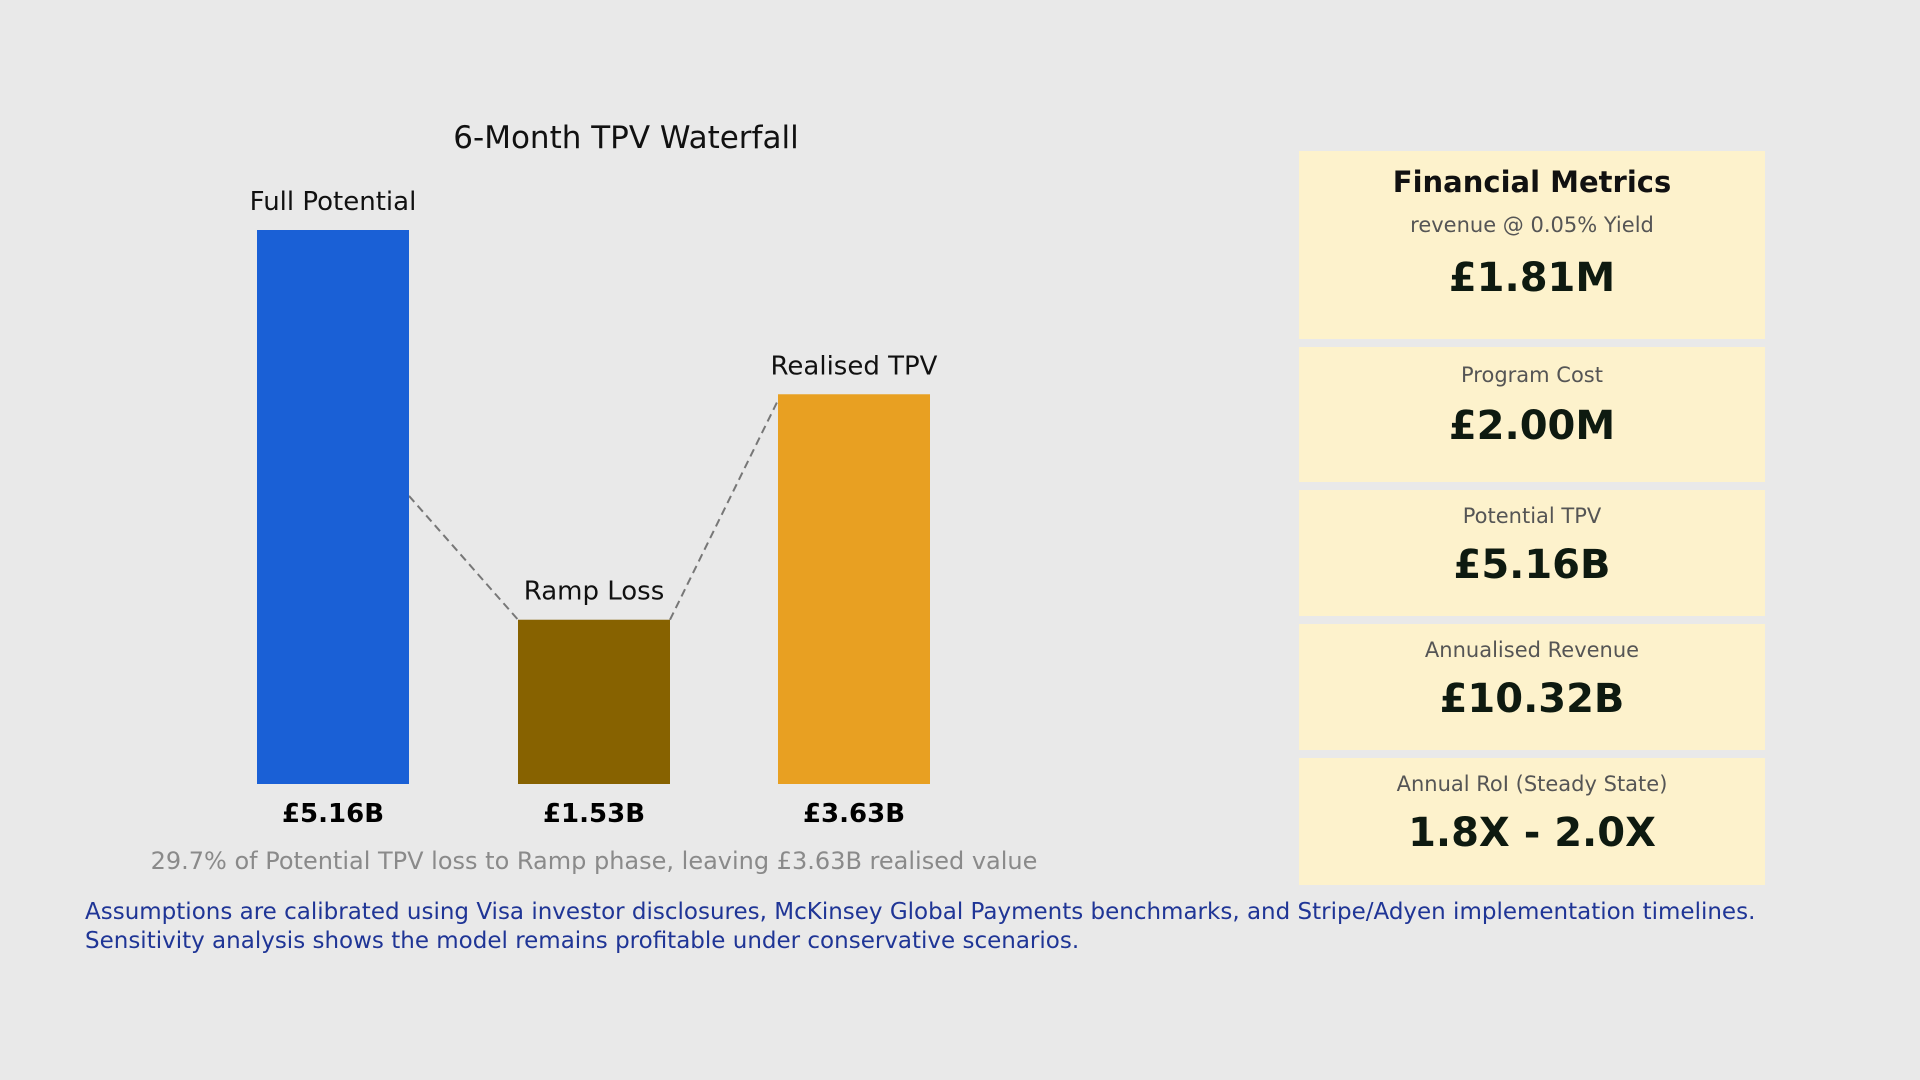 The image size is (1920, 1080). I want to click on metric-label: Program Cost, so click(1532, 375).